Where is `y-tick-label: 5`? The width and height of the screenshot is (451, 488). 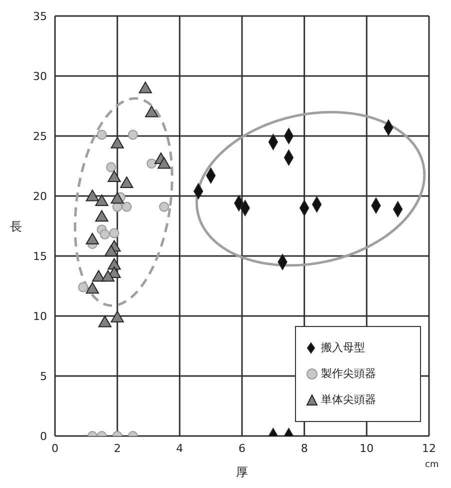
y-tick-label: 5 is located at coordinates (43, 376).